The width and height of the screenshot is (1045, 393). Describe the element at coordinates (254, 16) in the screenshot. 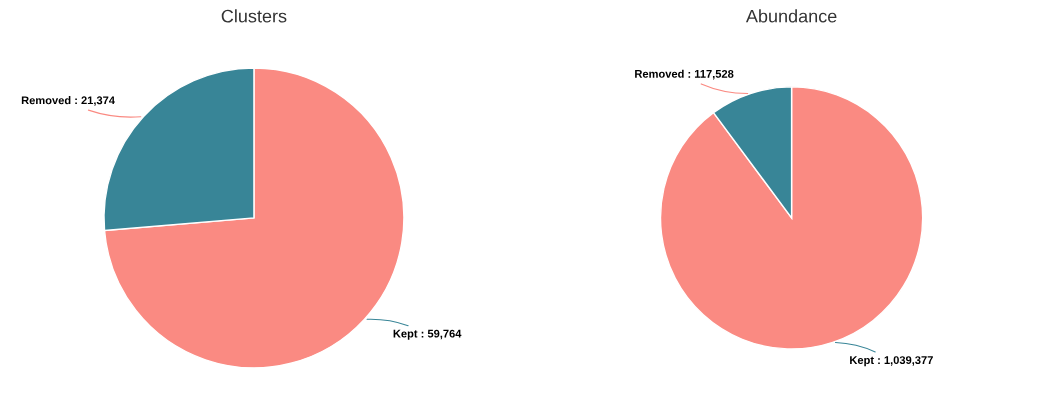

I see `chart-title: Clusters` at that location.